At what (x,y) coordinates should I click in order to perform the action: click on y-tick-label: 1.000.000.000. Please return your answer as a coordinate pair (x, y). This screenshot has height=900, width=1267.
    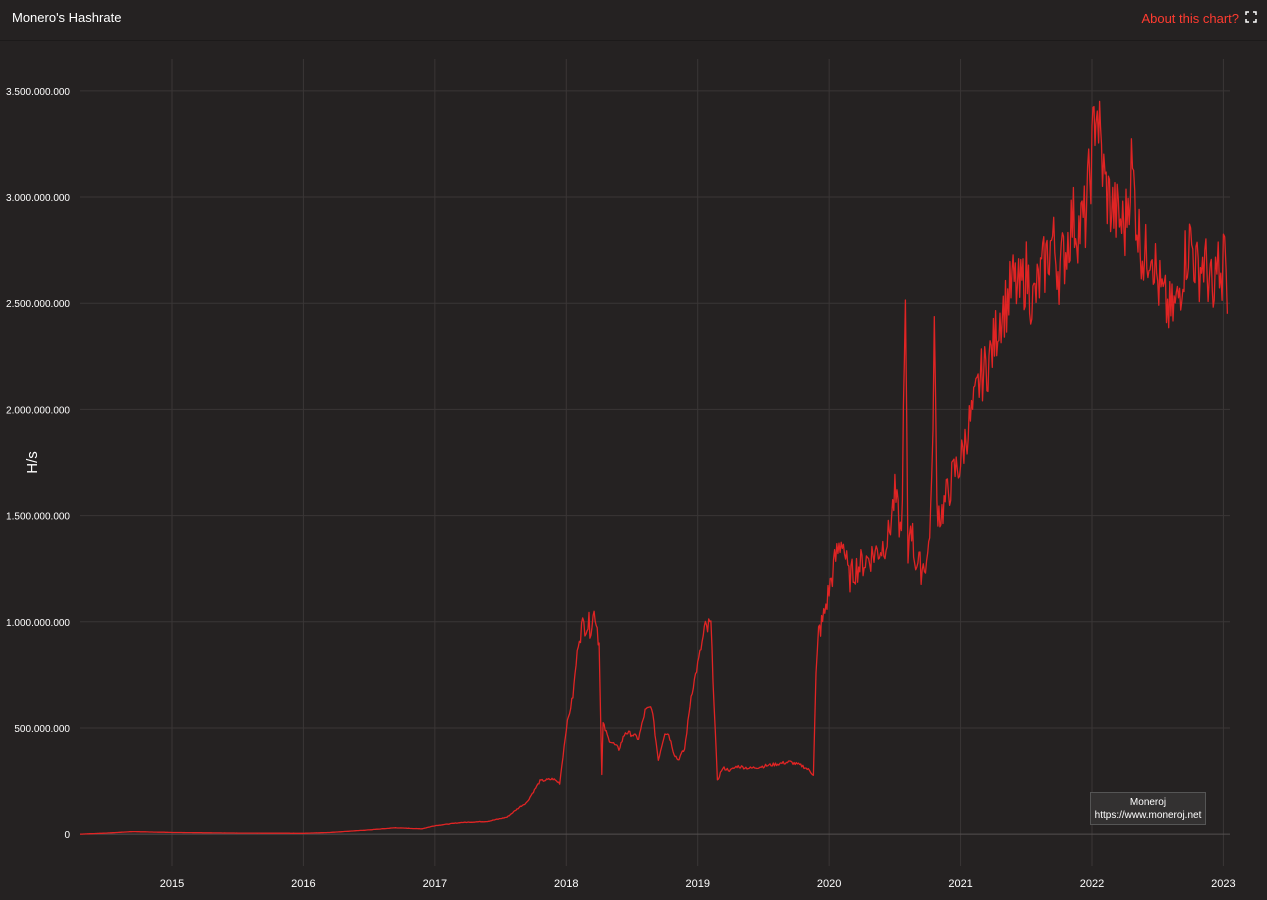
    Looking at the image, I should click on (38, 623).